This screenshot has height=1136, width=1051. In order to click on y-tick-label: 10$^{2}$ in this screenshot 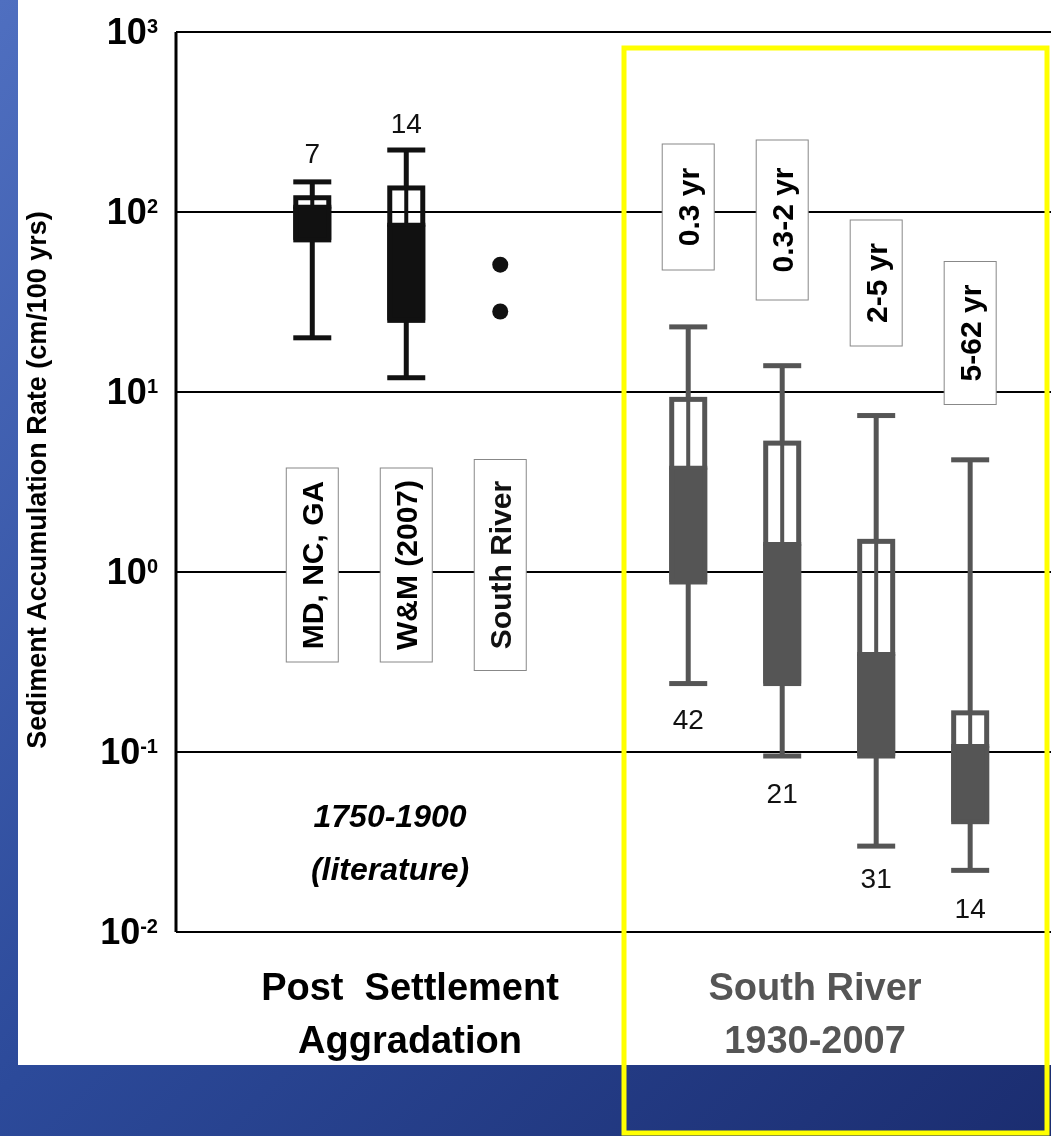, I will do `click(132, 211)`.